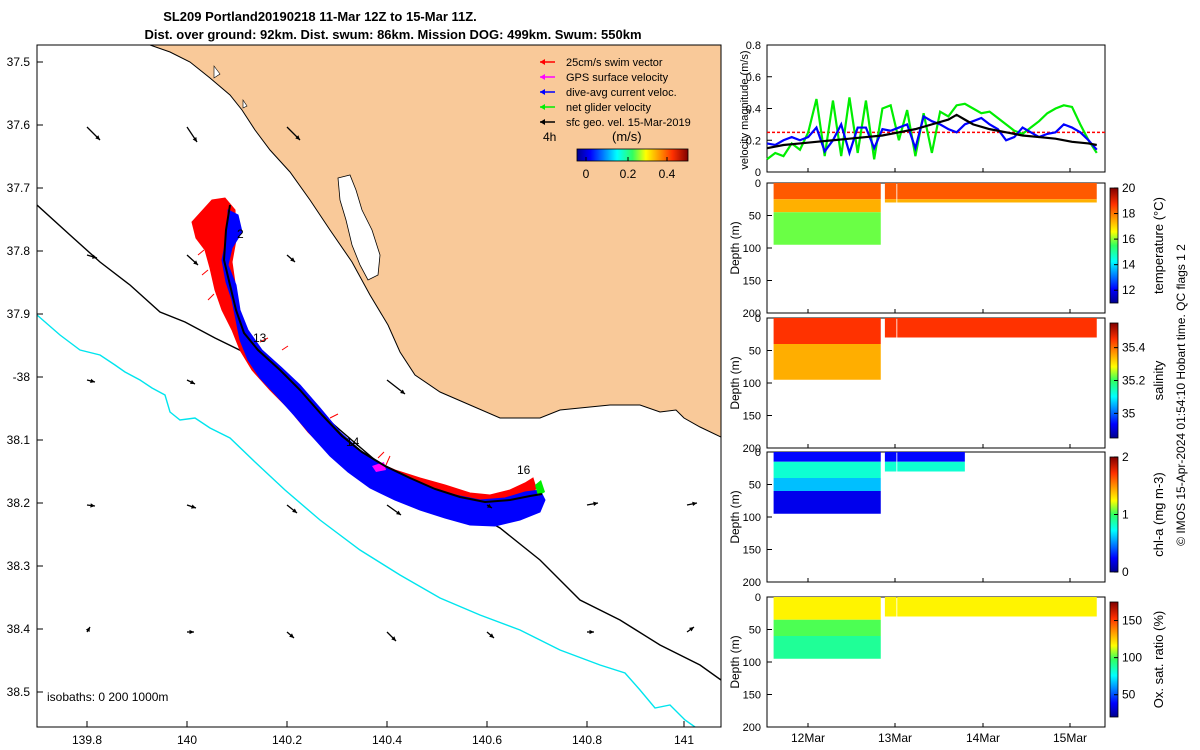 Image resolution: width=1200 pixels, height=750 pixels. I want to click on profile-colorbar-tick-label: 1, so click(1125, 515).